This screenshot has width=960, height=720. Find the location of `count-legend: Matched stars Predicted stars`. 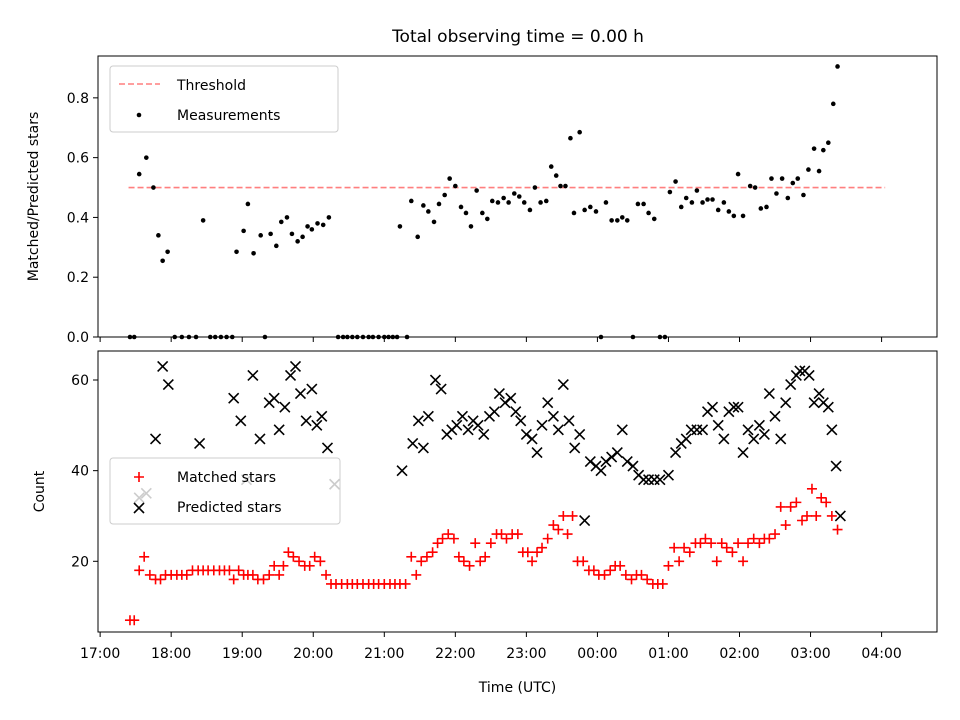

count-legend: Matched stars Predicted stars is located at coordinates (225, 491).